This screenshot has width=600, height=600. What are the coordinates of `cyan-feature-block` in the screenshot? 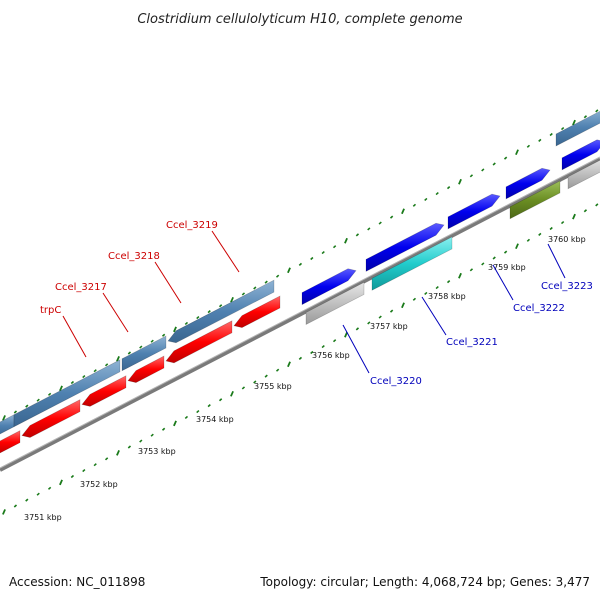 It's located at (412, 263).